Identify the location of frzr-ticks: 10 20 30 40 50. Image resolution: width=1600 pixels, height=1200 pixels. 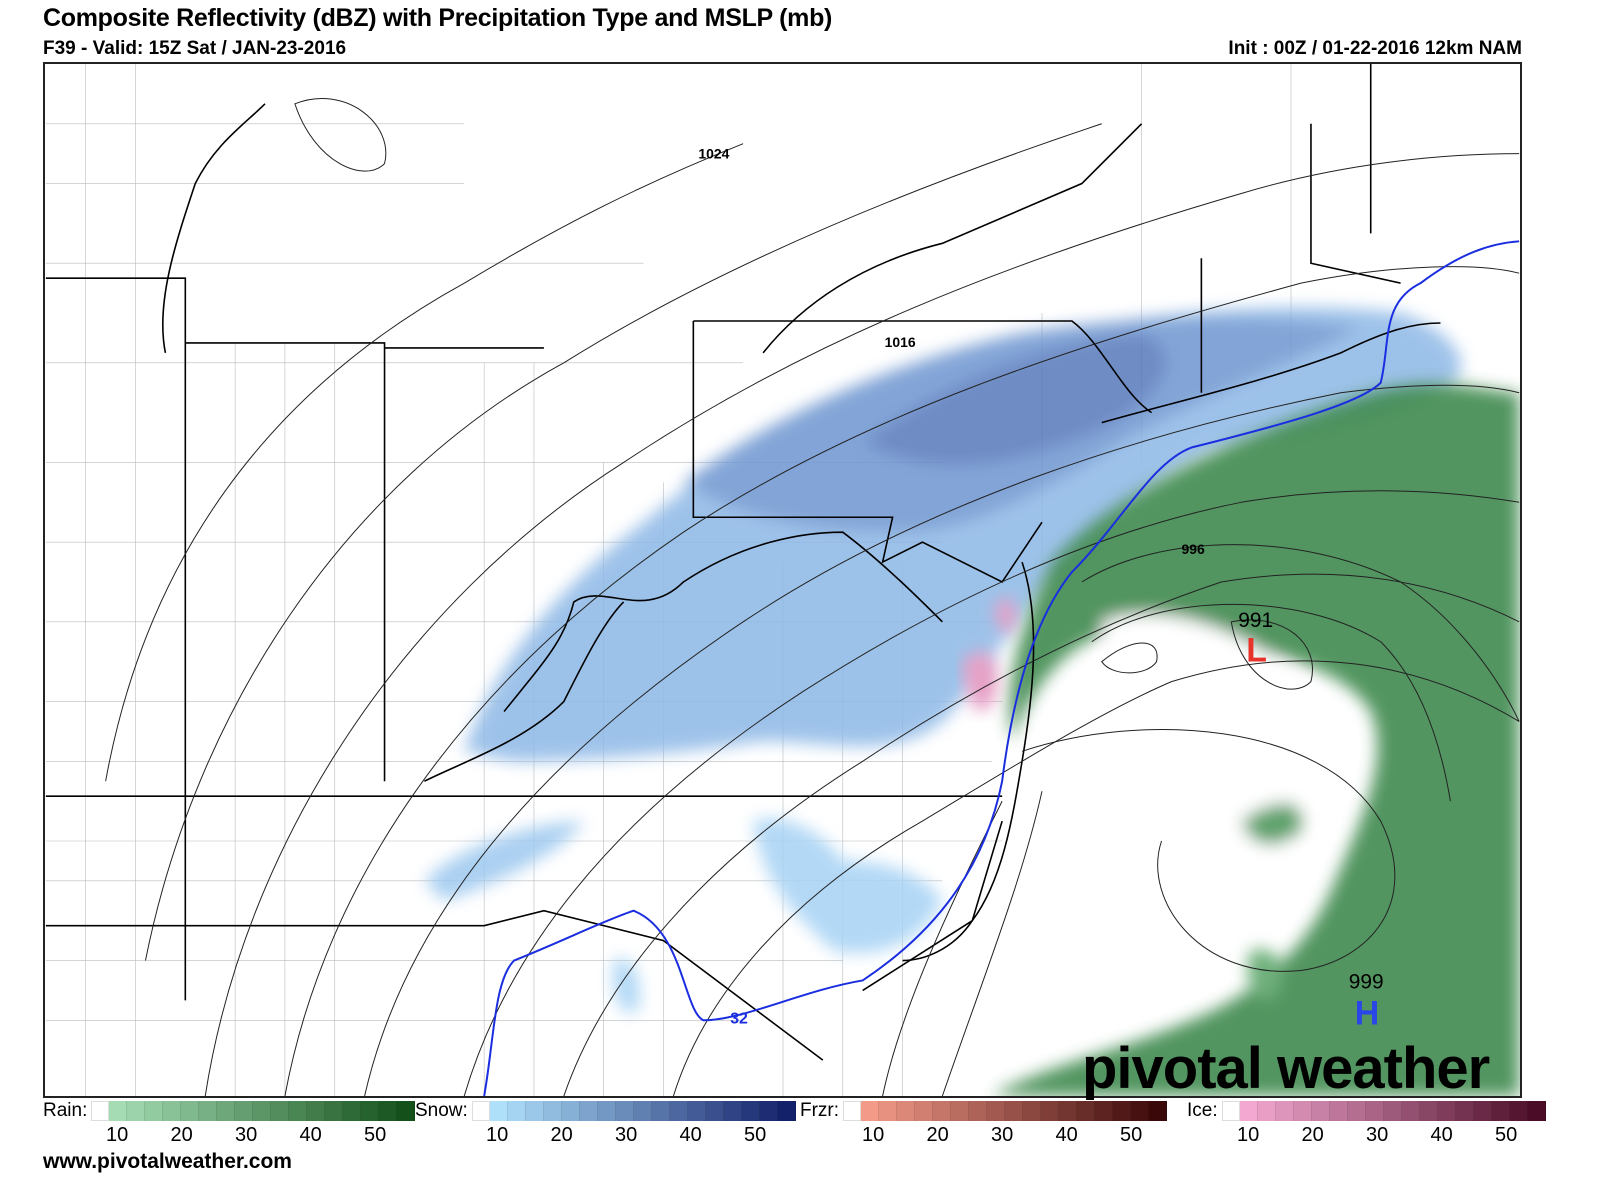
(1023, 1135).